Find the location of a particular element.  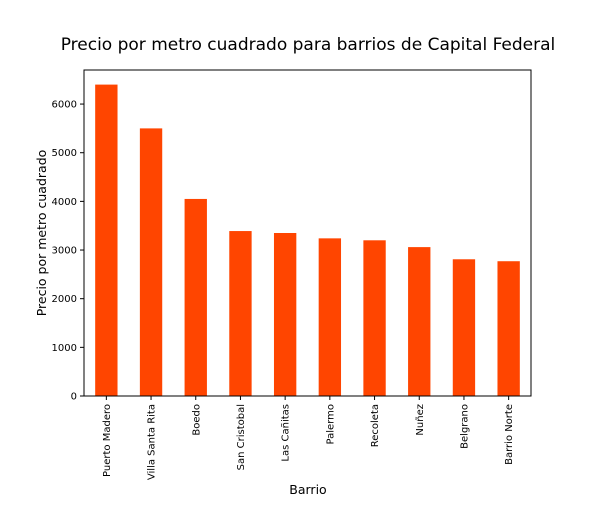

y-tick-label: 0 is located at coordinates (74, 397).